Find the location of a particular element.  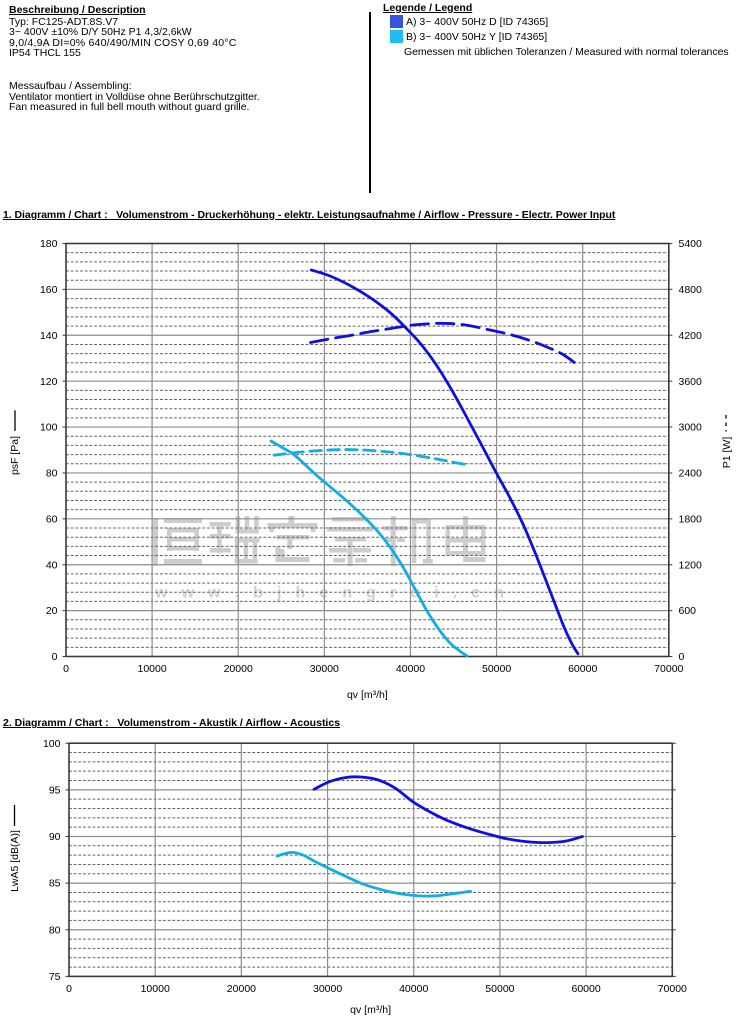

svg-text: 85 is located at coordinates (55, 884).